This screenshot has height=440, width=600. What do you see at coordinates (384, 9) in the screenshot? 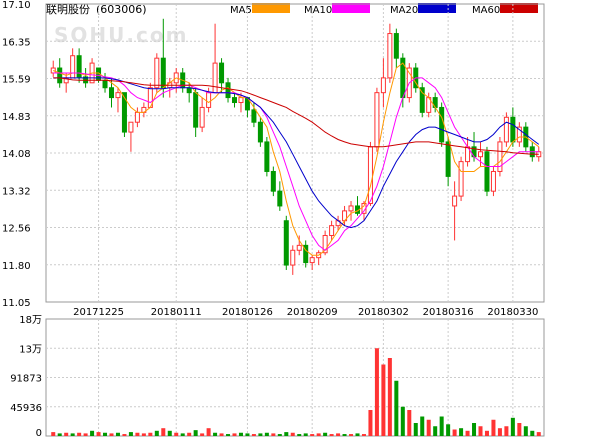
I see `legend: MA5 MA10 MA20 MA60` at bounding box center [384, 9].